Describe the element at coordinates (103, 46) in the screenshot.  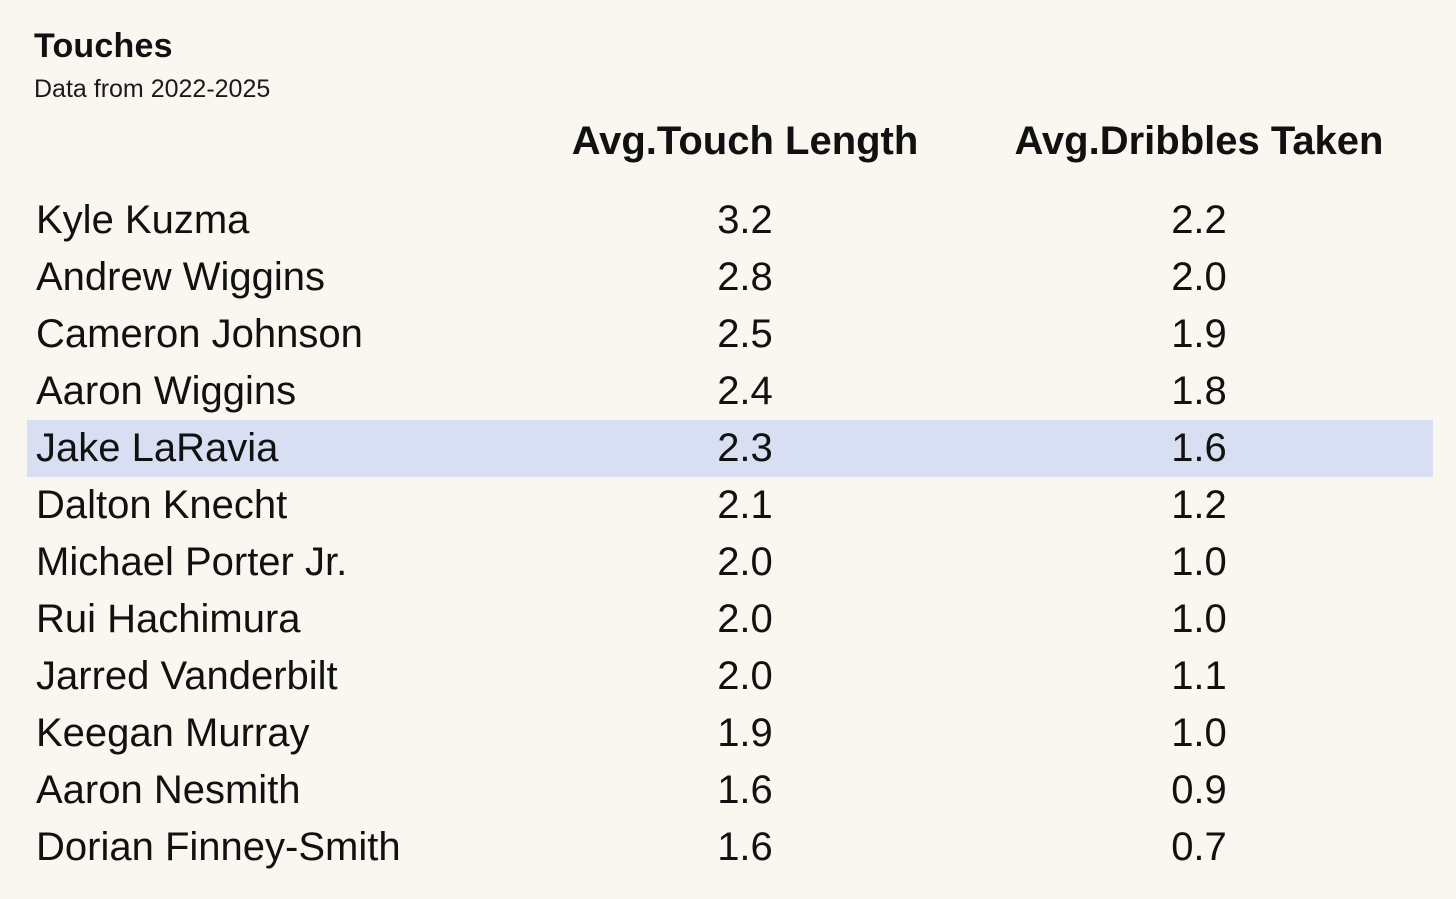
I see `chart-title: Touches` at that location.